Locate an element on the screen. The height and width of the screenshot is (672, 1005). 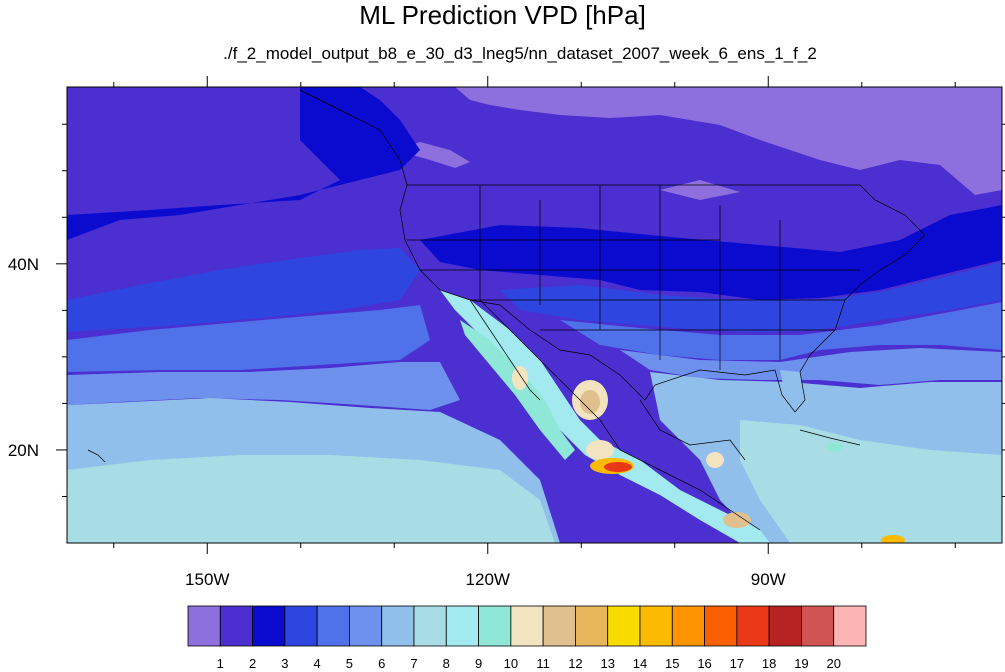
colorbar-label: 5 is located at coordinates (349, 663).